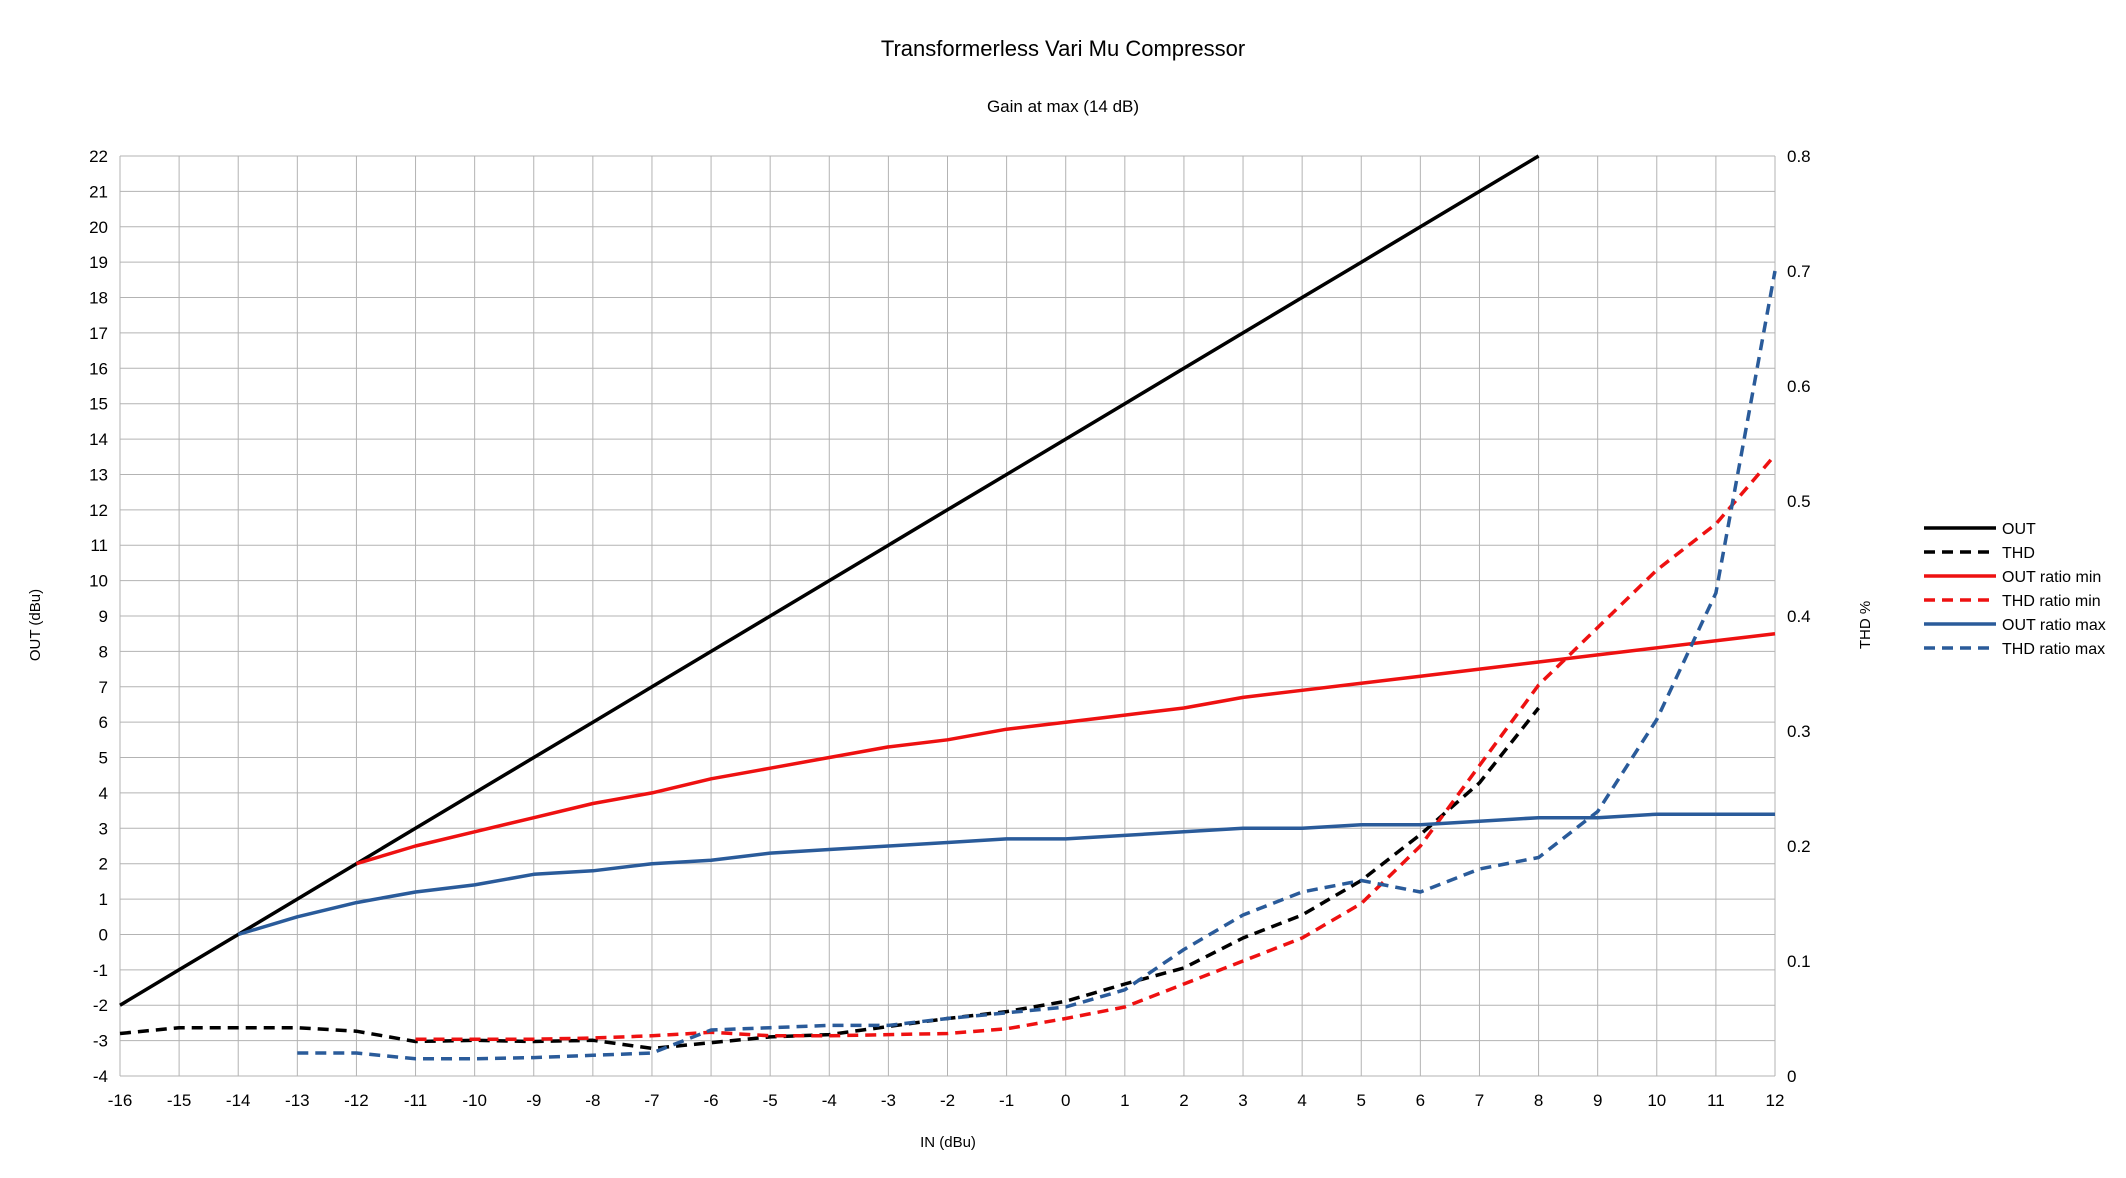 The image size is (2126, 1178). Describe the element at coordinates (35, 625) in the screenshot. I see `y-axis-title: OUT (dBu)` at that location.